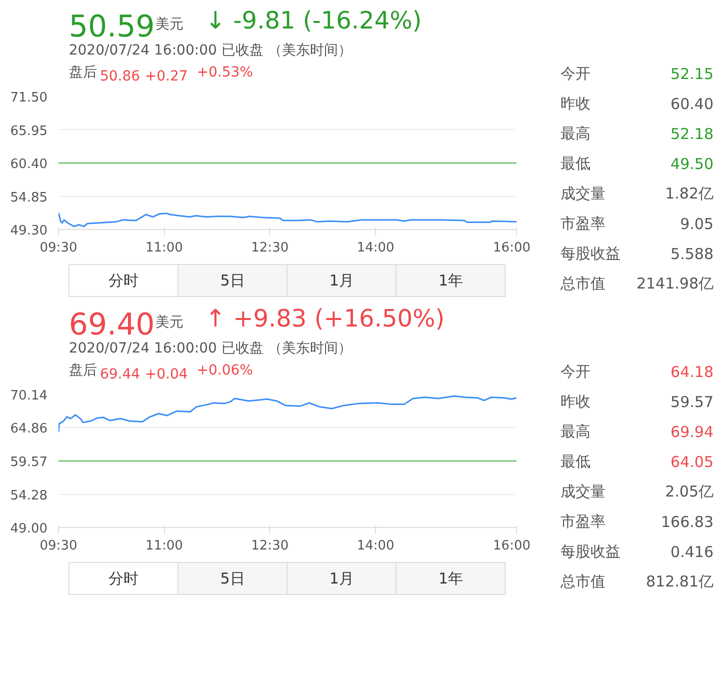  I want to click on y-tick-label: 60.40, so click(29, 164).